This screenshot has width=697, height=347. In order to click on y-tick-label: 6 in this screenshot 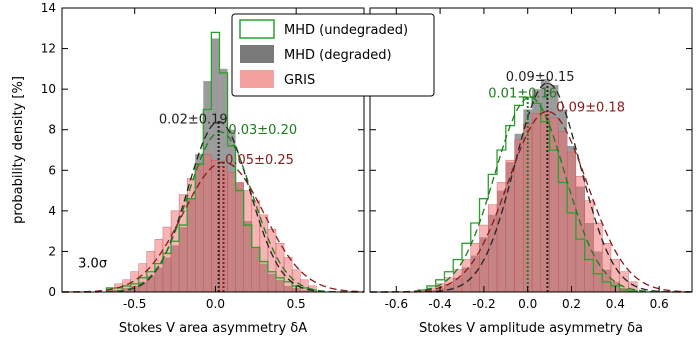, I will do `click(52, 170)`.